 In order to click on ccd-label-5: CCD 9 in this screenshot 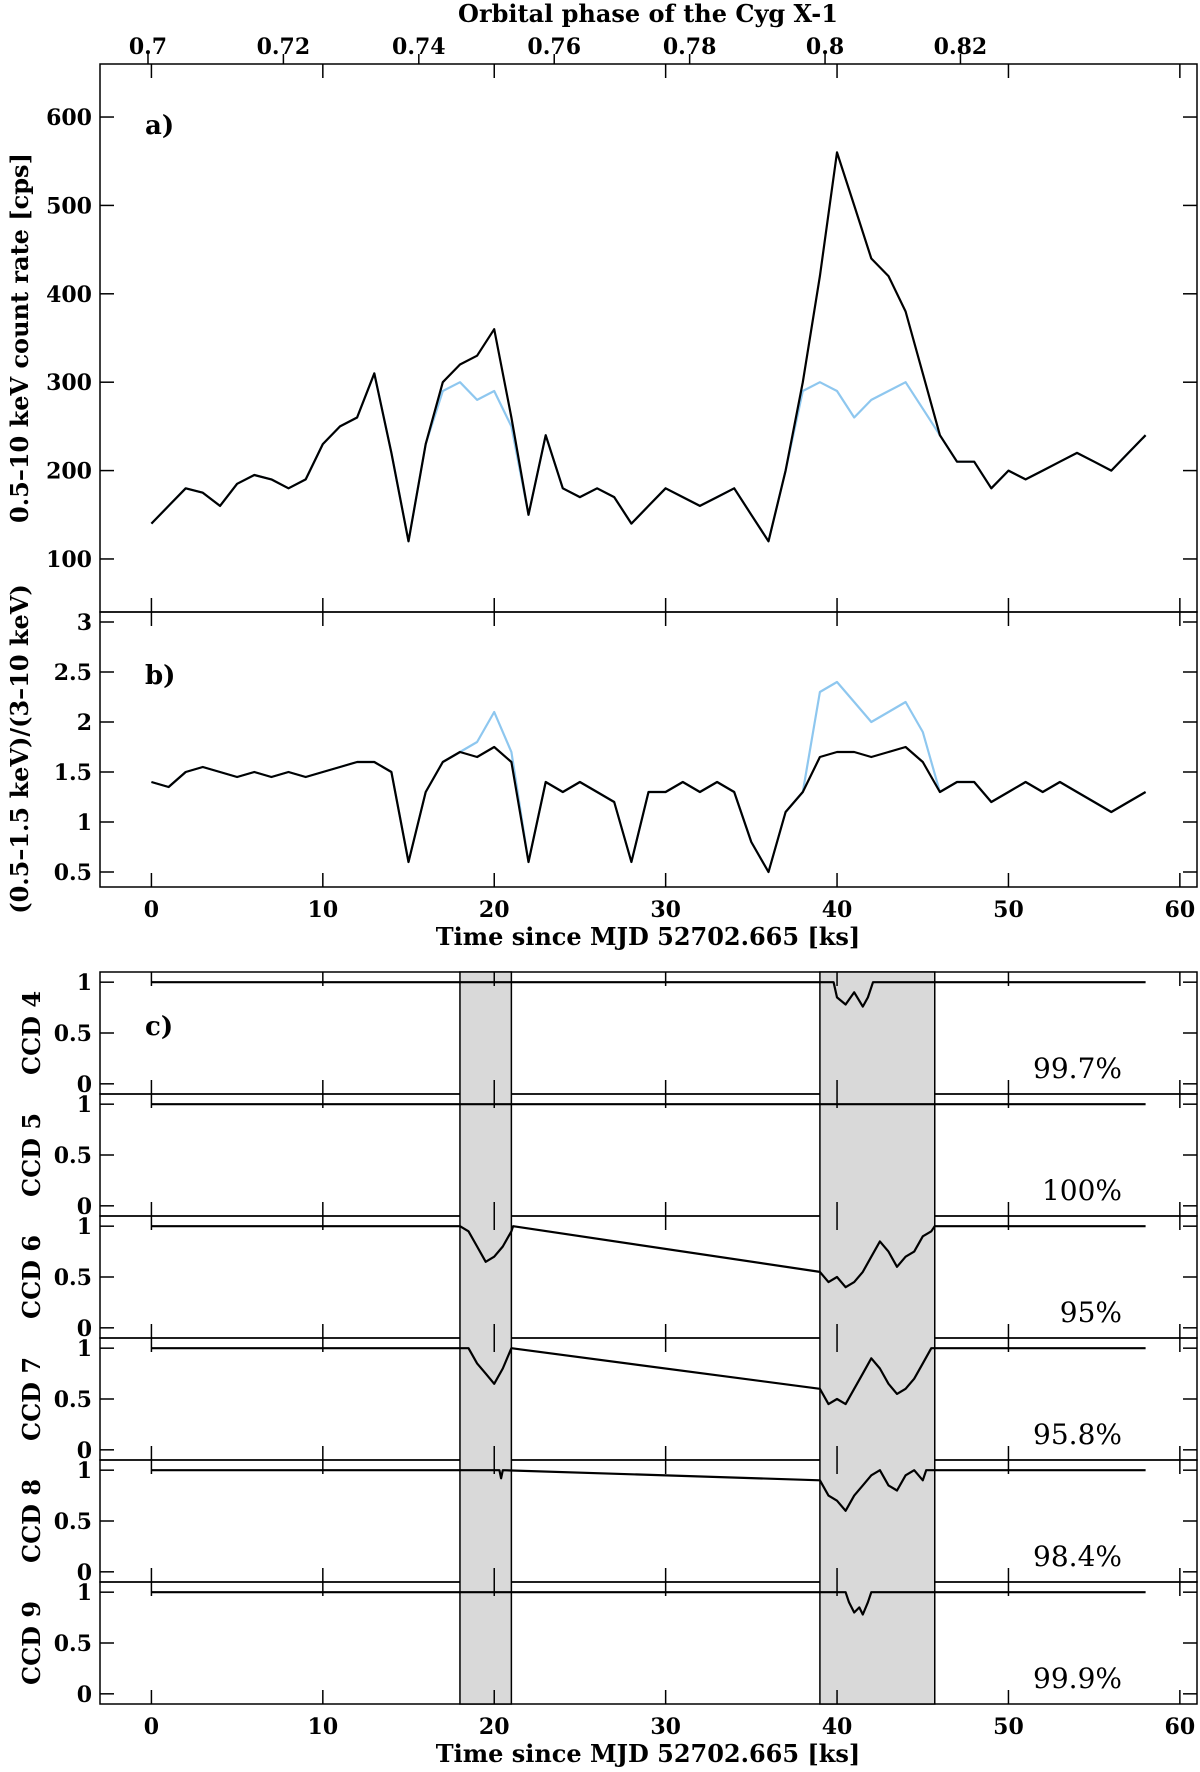, I will do `click(31, 1643)`.